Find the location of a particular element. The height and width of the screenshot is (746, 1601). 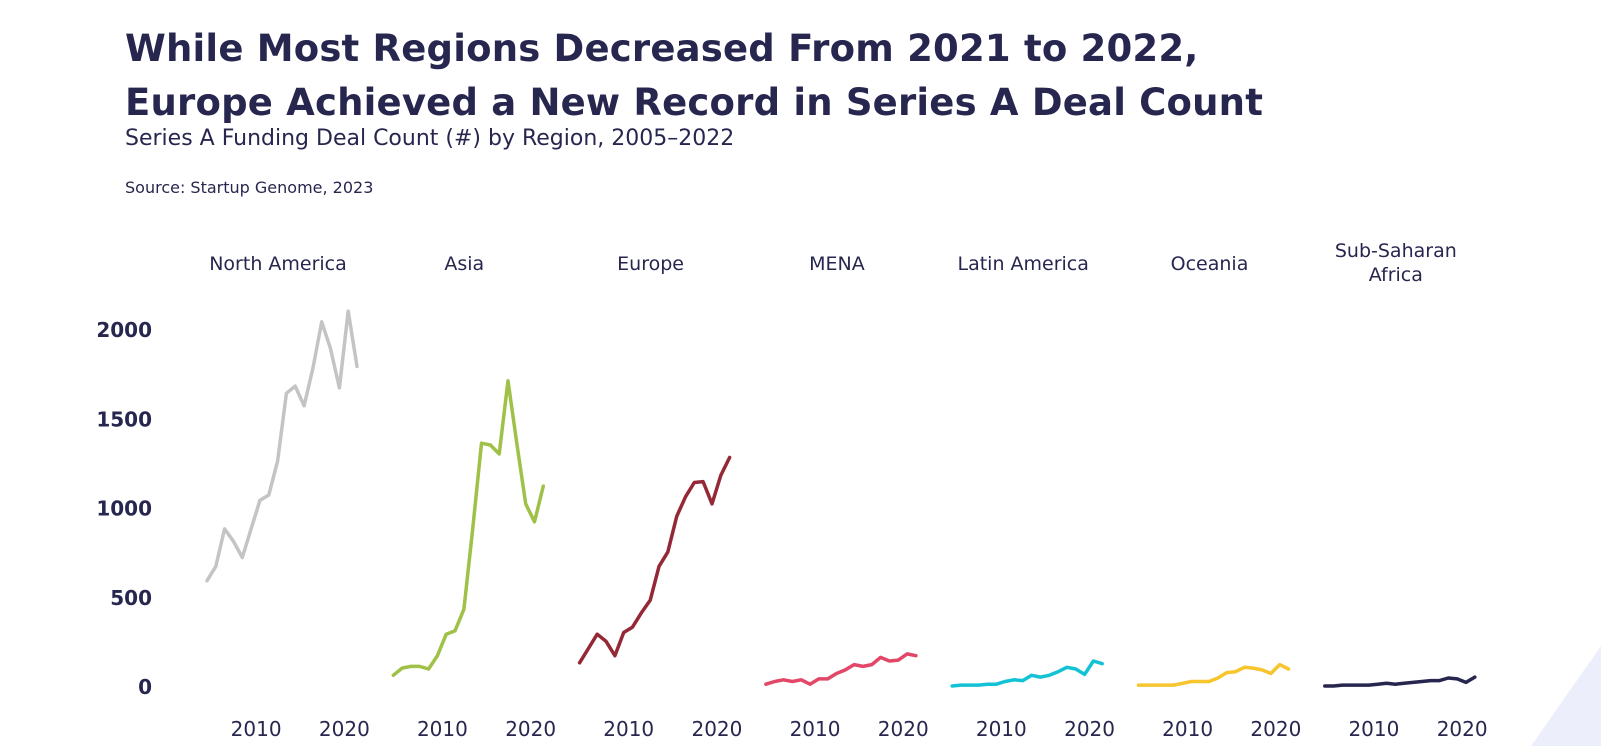

x-tick-label-asia-2010: 2010 is located at coordinates (442, 729).